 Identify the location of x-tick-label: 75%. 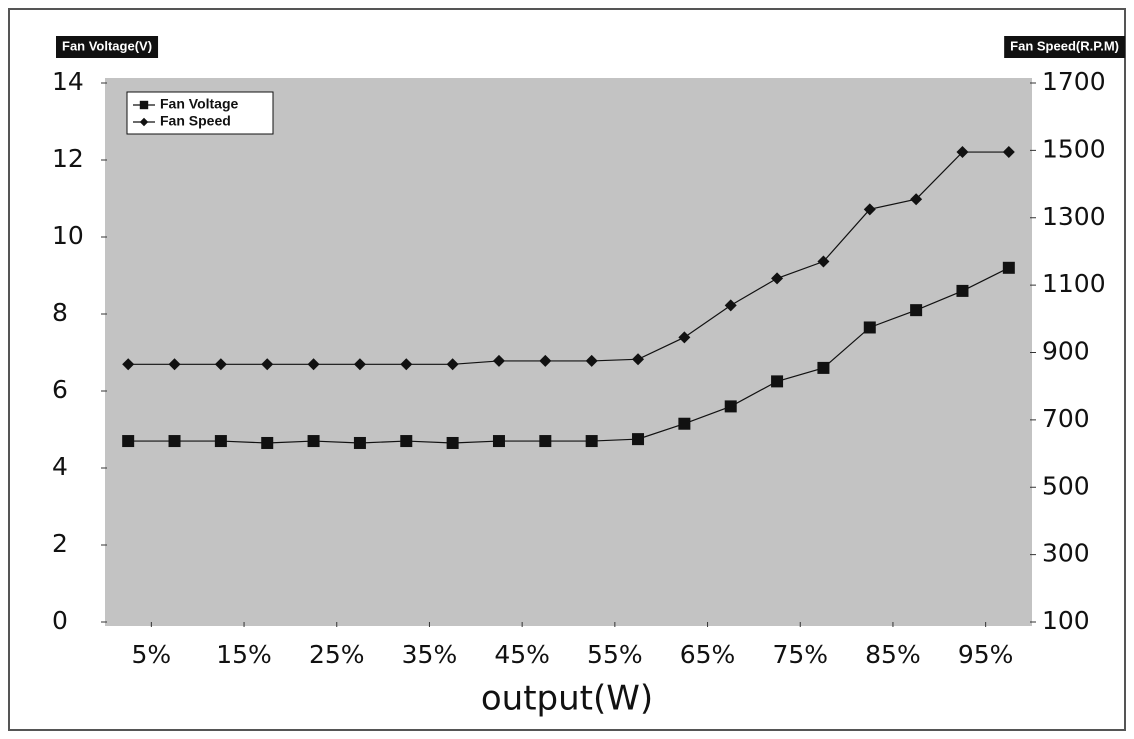
(800, 654).